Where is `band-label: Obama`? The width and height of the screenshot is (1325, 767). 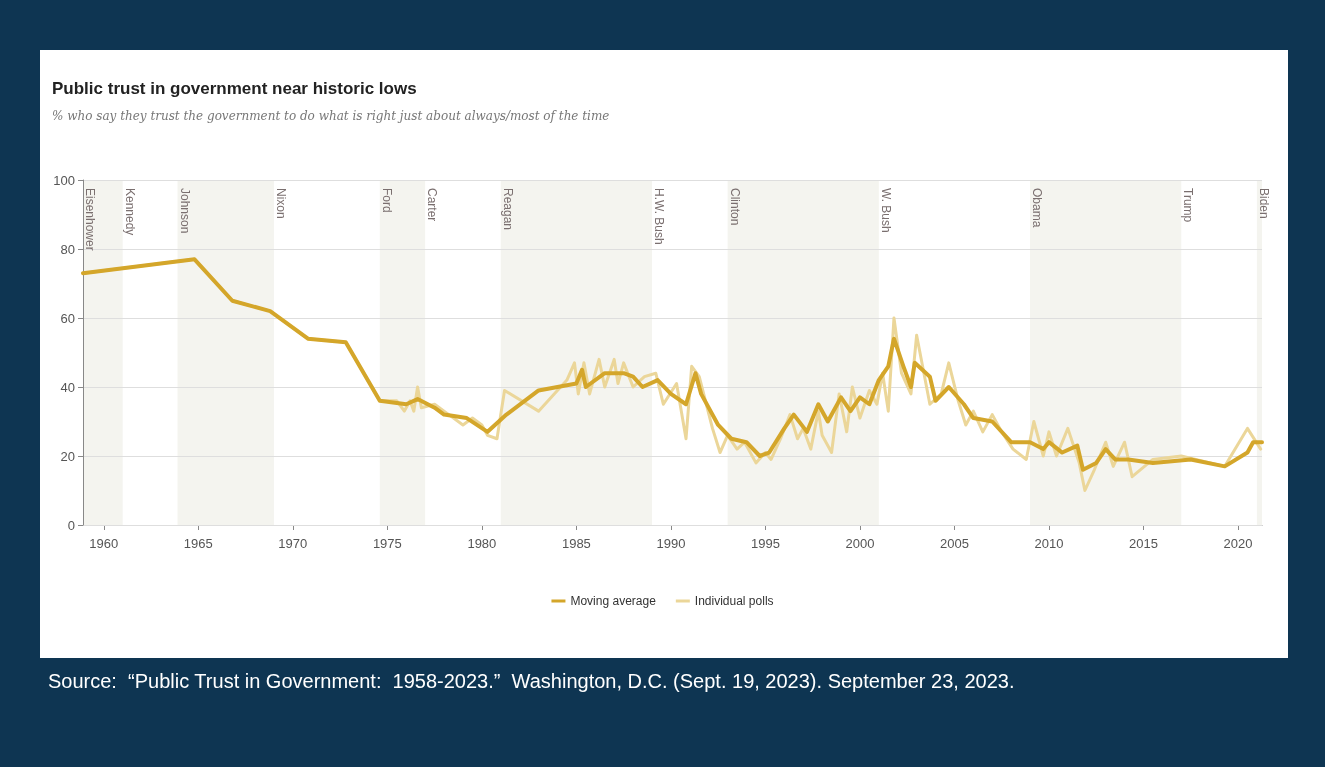
band-label: Obama is located at coordinates (1037, 208).